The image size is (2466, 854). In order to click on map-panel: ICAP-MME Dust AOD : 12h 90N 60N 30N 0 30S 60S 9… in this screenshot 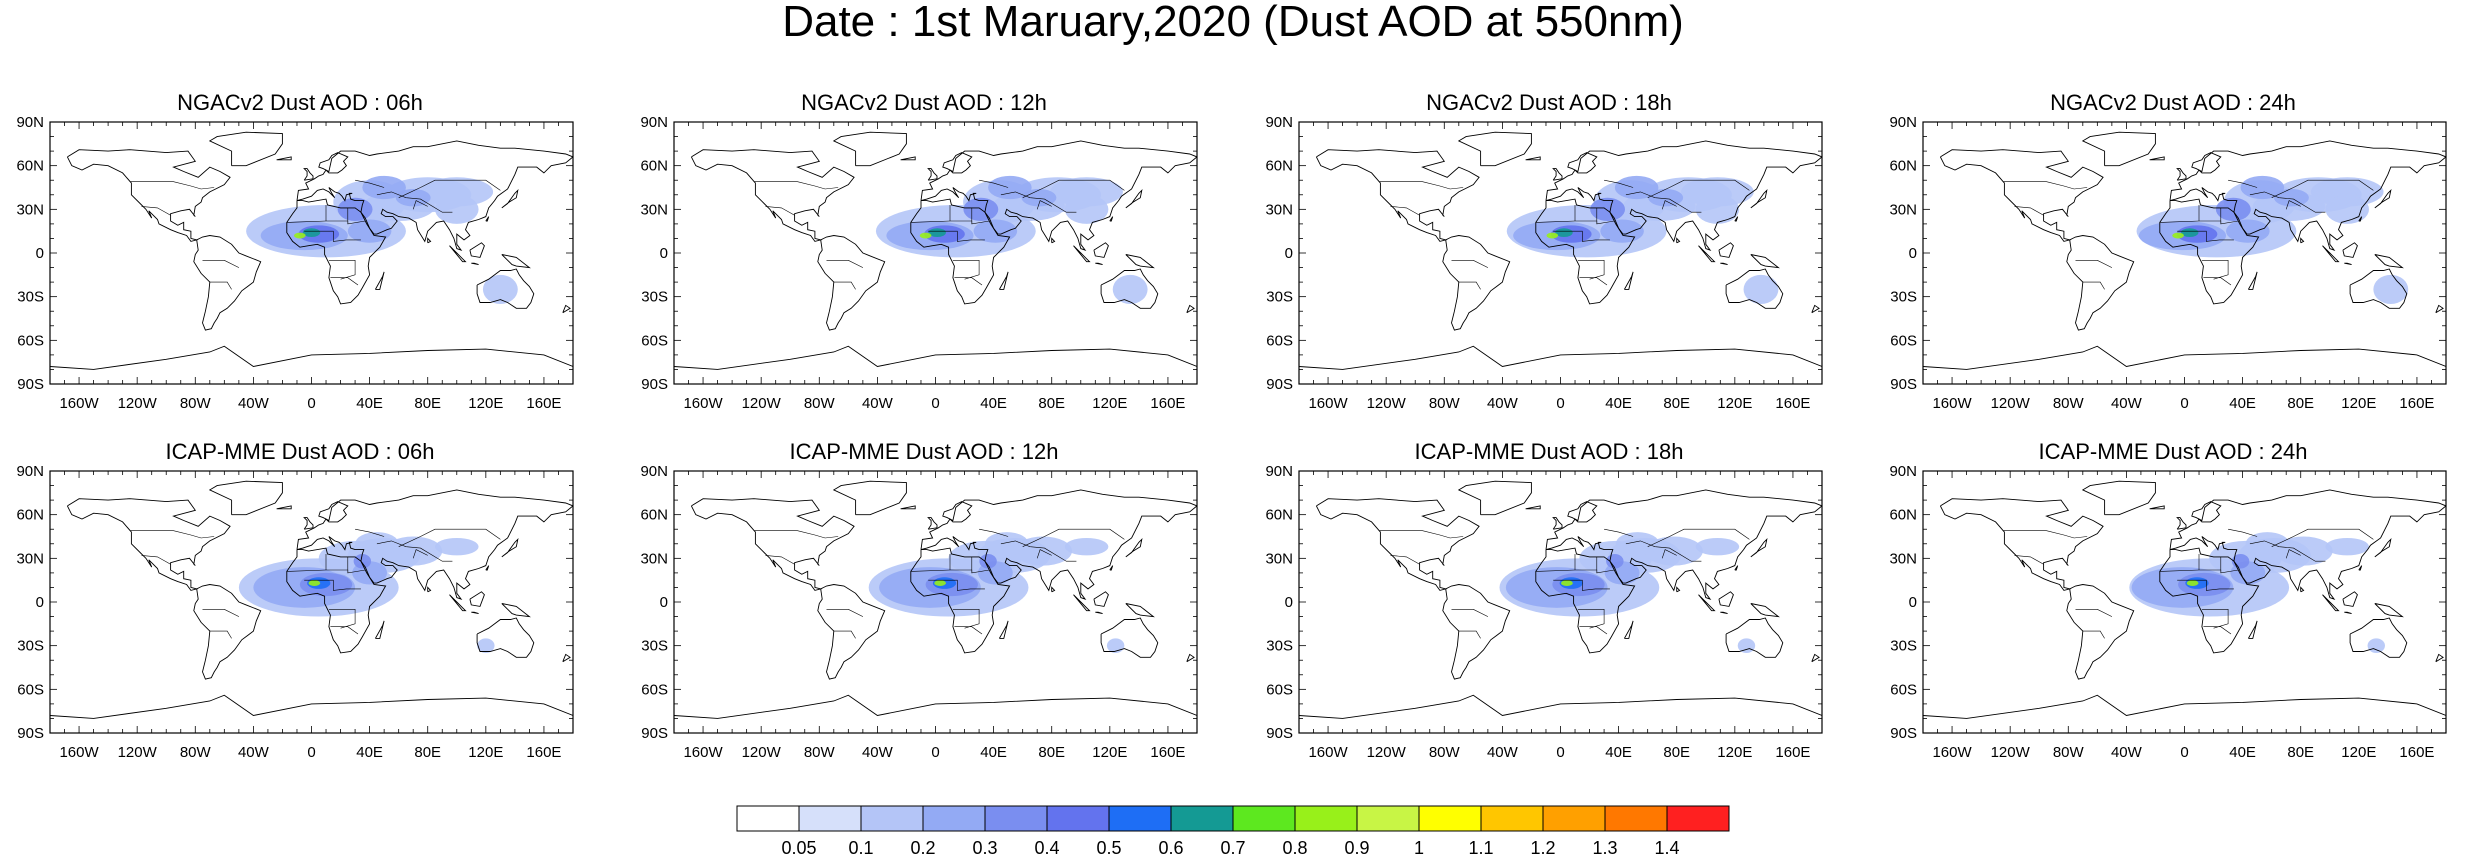, I will do `click(924, 610)`.